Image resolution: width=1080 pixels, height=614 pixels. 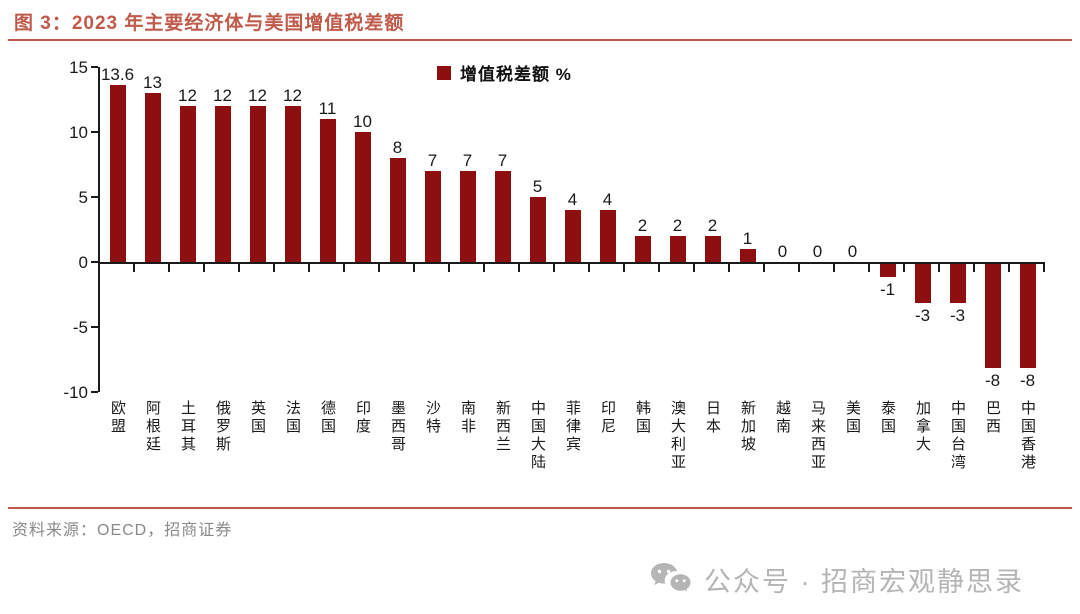 What do you see at coordinates (887, 418) in the screenshot?
I see `category-label: 泰国` at bounding box center [887, 418].